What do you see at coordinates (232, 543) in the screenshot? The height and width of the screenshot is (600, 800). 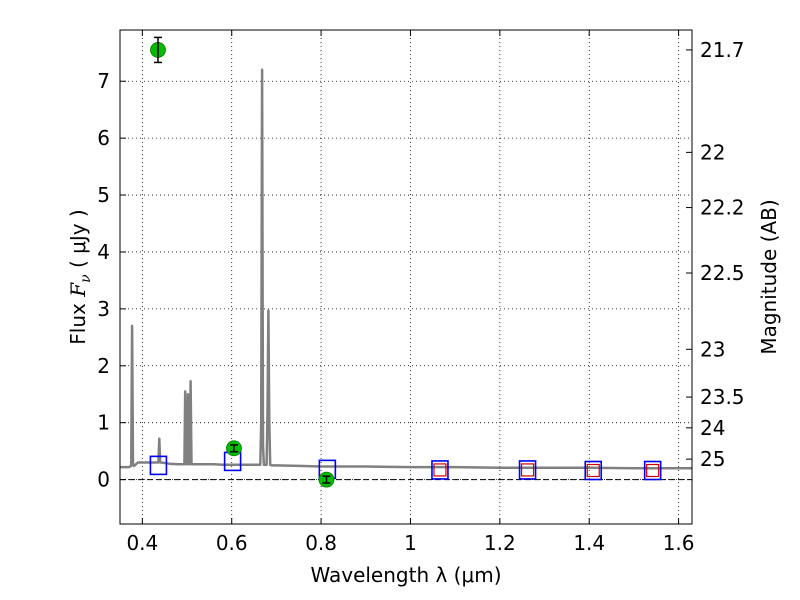 I see `x-tick-label: 0.6` at bounding box center [232, 543].